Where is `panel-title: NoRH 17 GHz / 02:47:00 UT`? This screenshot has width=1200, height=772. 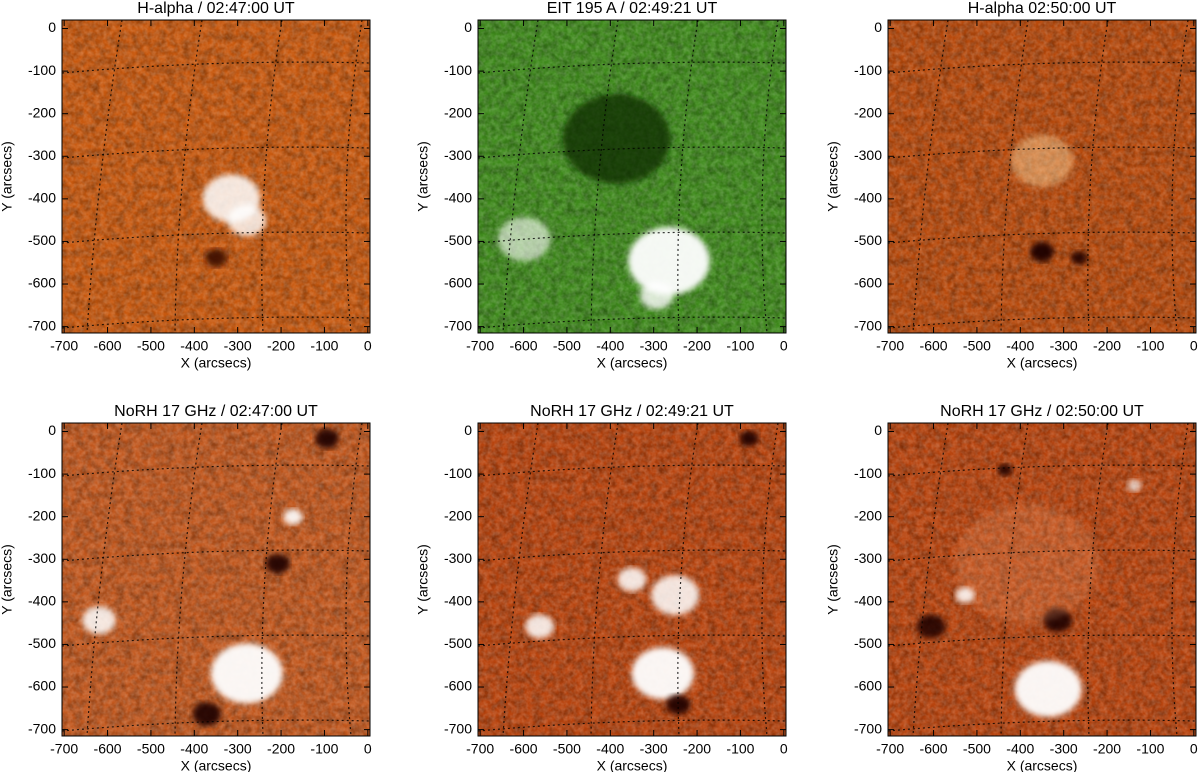 panel-title: NoRH 17 GHz / 02:47:00 UT is located at coordinates (216, 411).